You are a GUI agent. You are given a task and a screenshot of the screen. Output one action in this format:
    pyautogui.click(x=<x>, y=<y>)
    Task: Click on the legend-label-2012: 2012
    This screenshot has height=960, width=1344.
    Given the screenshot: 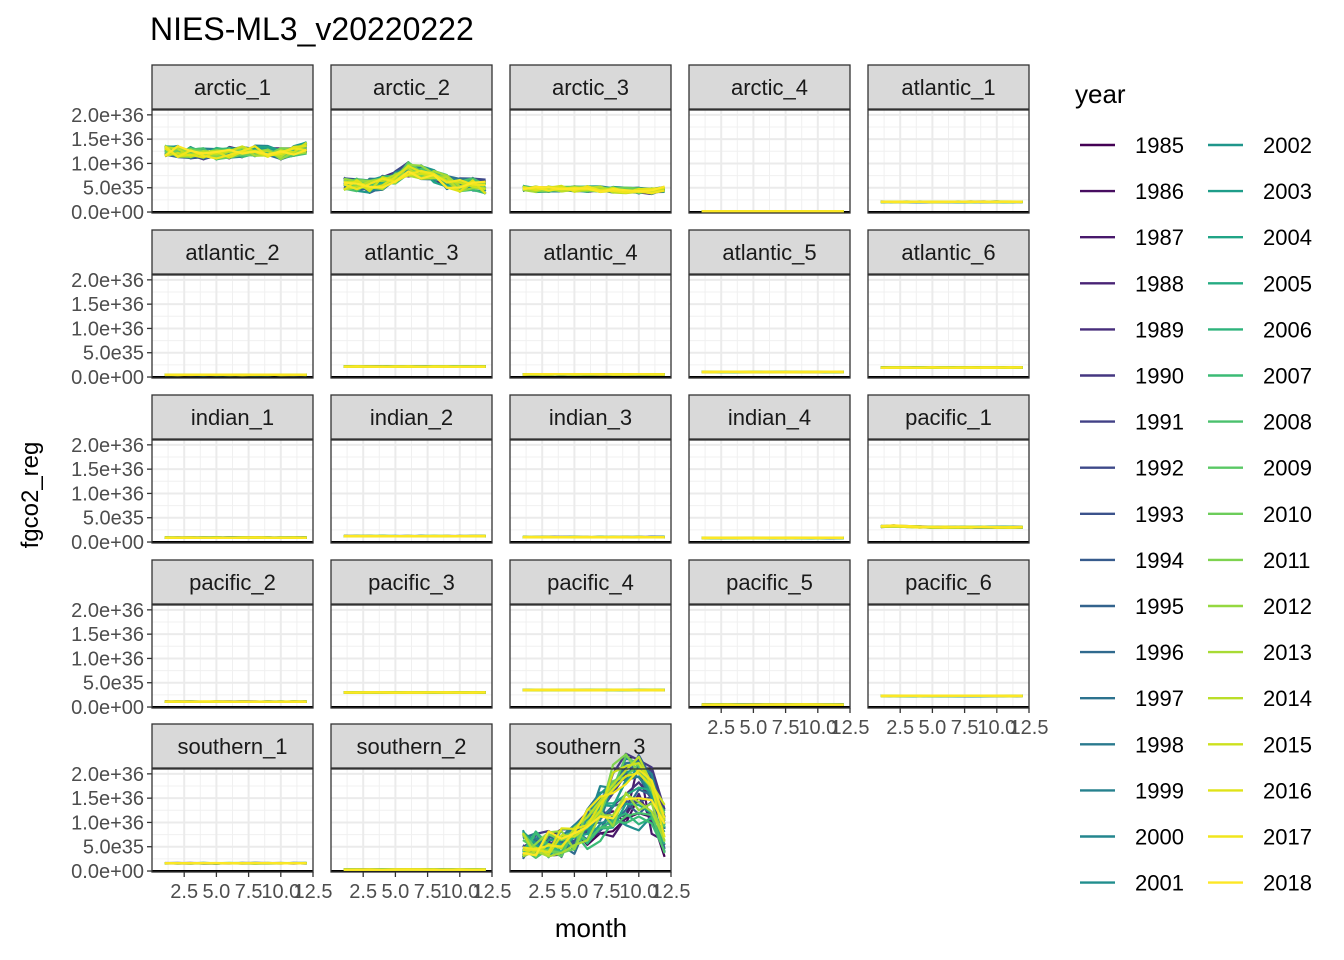 What is the action you would take?
    pyautogui.click(x=1287, y=606)
    